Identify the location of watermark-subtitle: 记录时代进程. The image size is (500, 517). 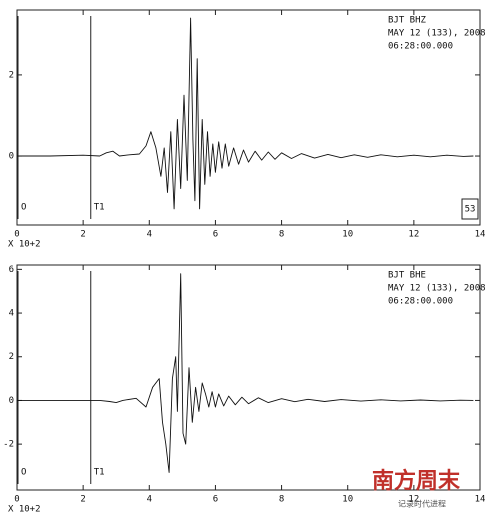
(422, 504).